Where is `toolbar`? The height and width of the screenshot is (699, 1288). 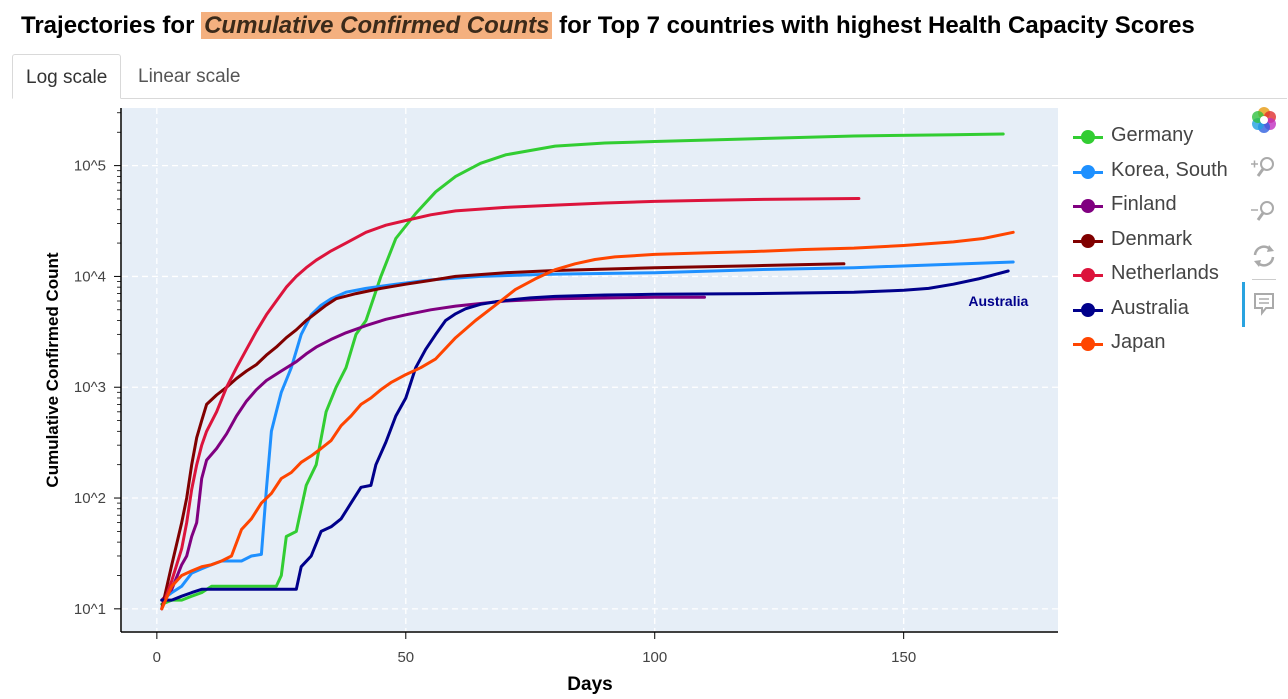 toolbar is located at coordinates (1264, 217).